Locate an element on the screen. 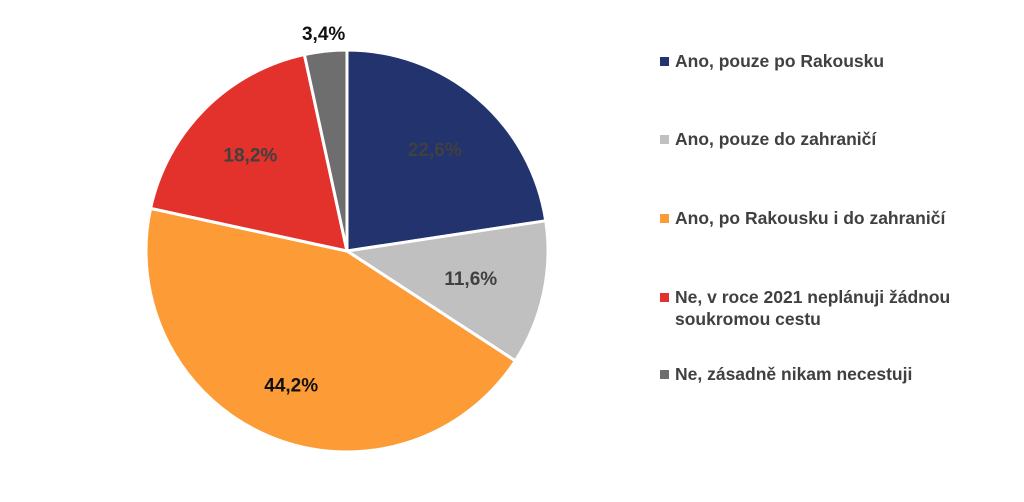 The image size is (1024, 502). data-label-3: 18,2% is located at coordinates (250, 155).